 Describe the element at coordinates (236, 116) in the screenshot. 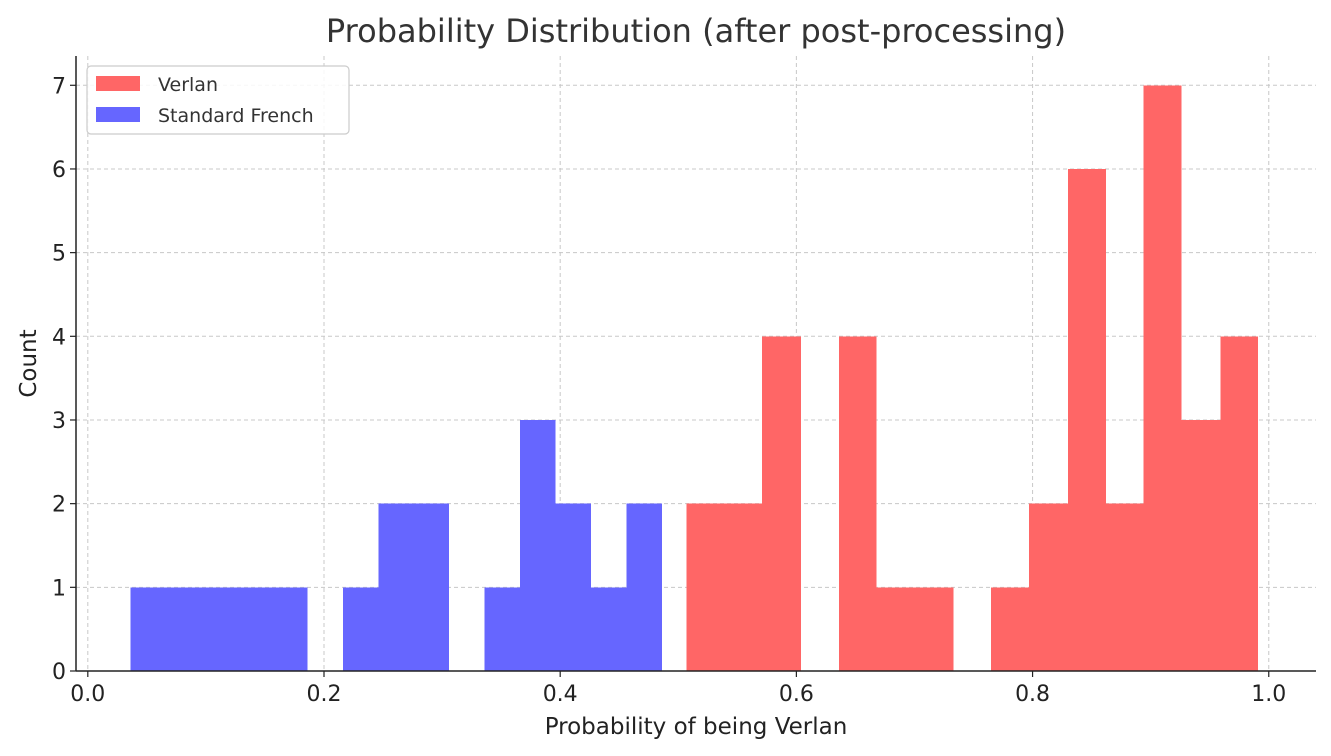

I see `legend-label: Standard French` at that location.